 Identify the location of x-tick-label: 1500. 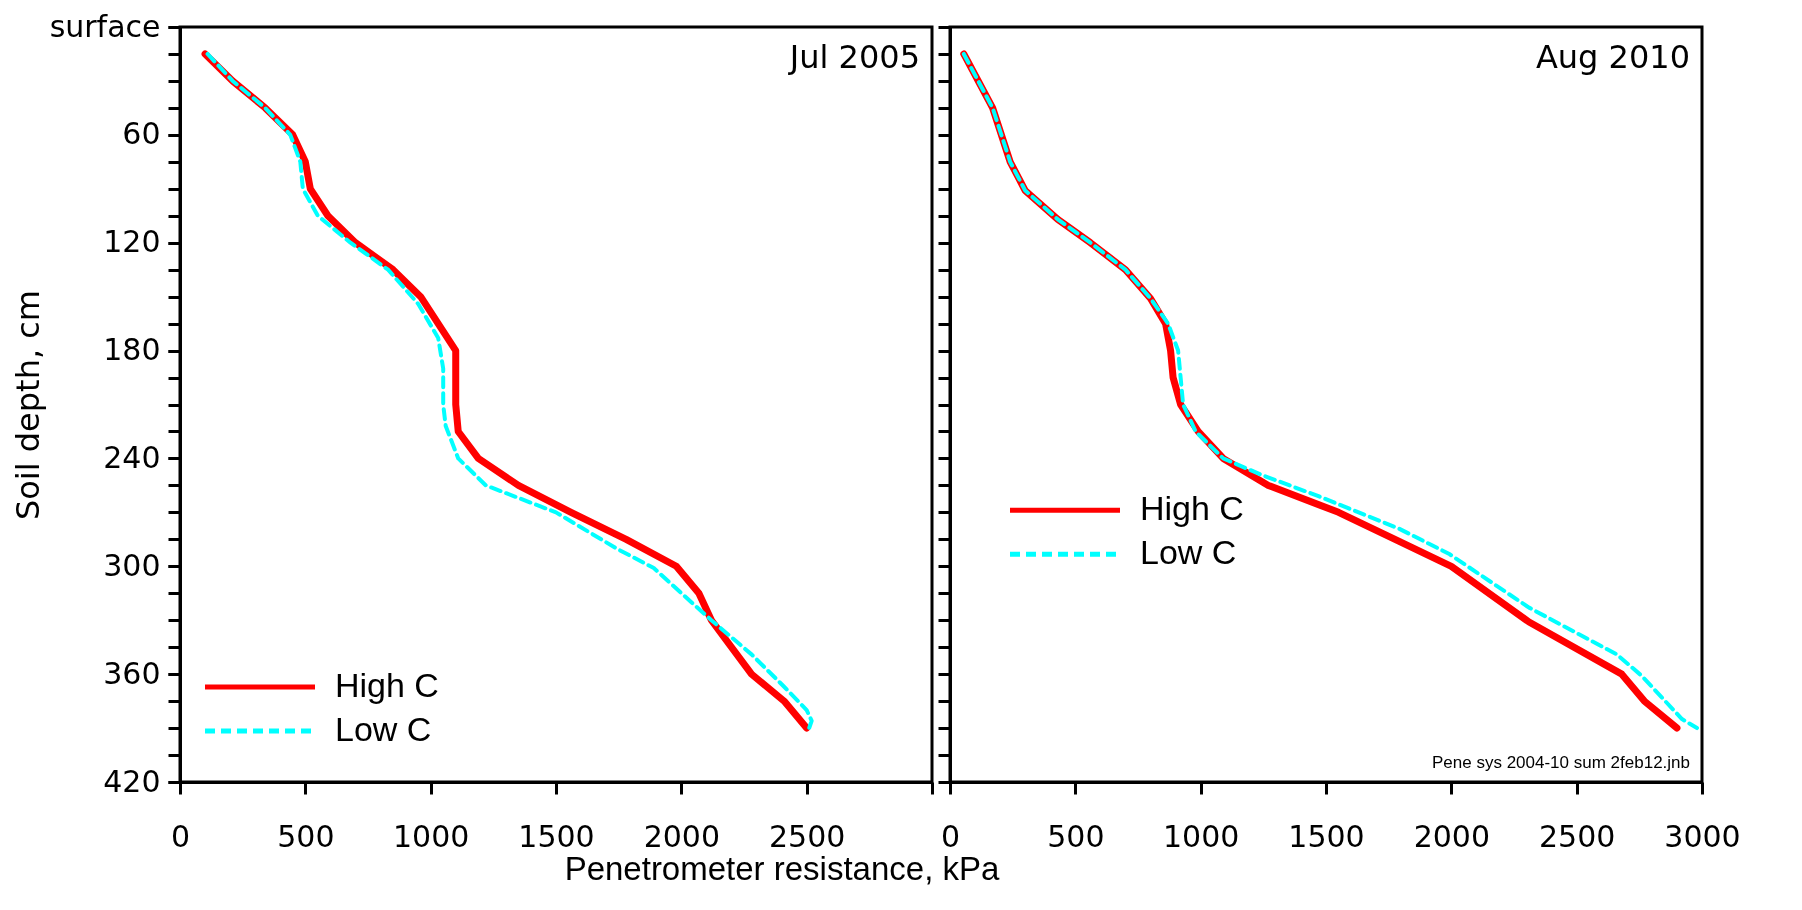
(1326, 836).